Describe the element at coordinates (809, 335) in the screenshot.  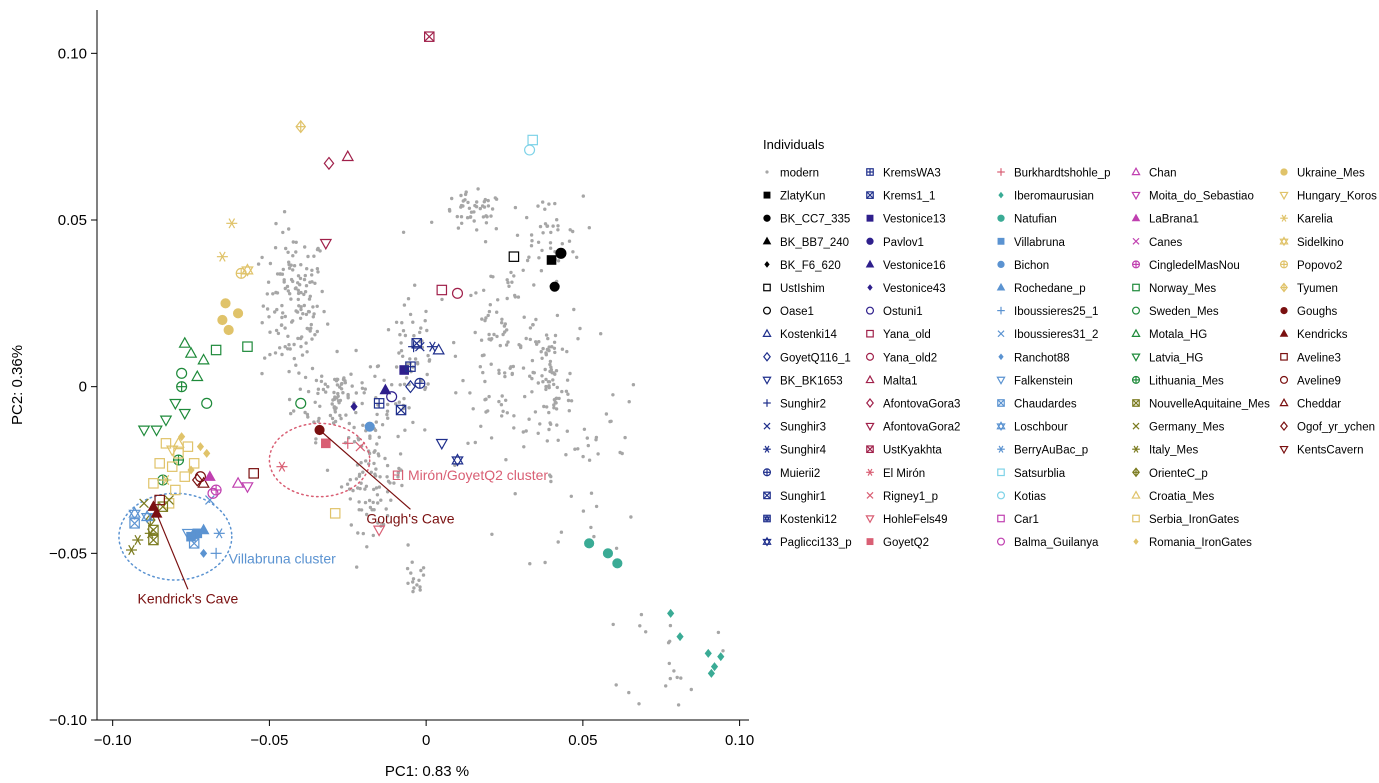
I see `legend-label: Kostenki14` at that location.